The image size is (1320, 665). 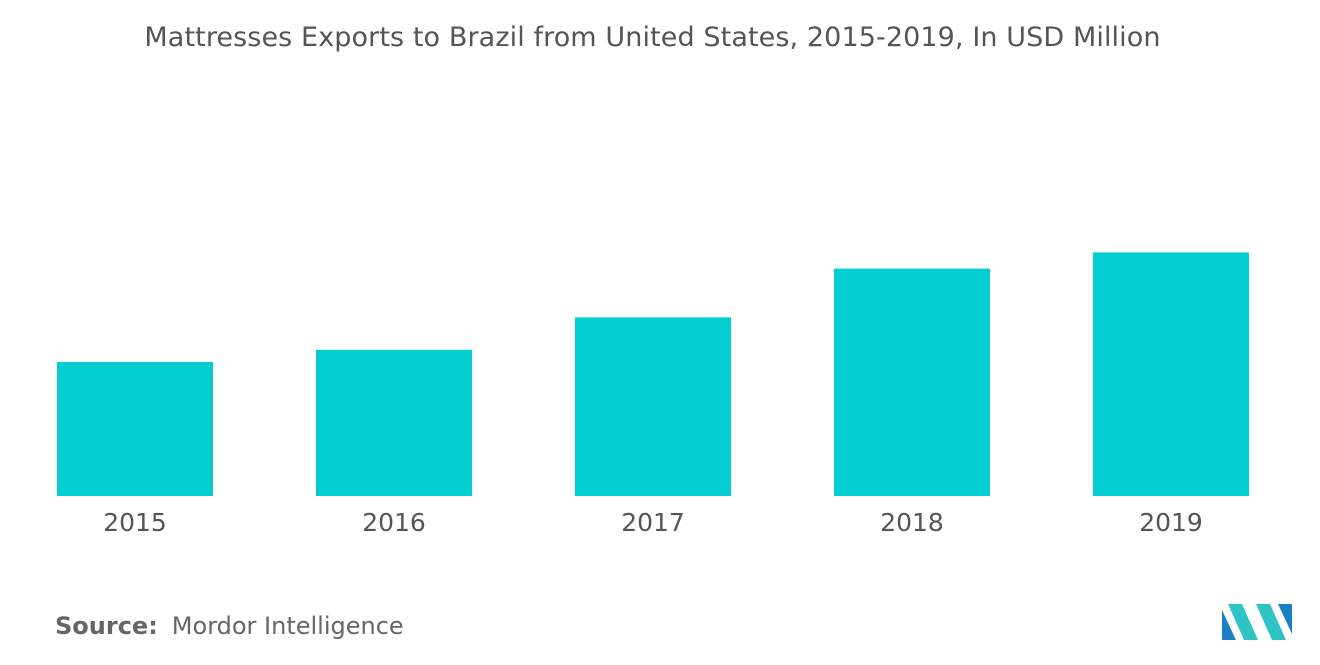 I want to click on x-tick-label-2015: 2015, so click(x=135, y=522).